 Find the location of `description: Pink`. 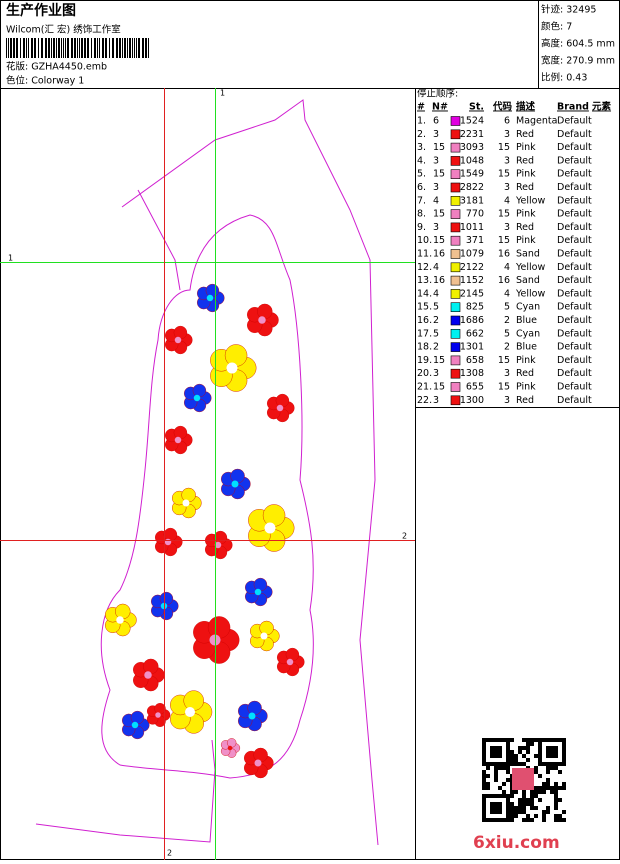

description: Pink is located at coordinates (526, 387).